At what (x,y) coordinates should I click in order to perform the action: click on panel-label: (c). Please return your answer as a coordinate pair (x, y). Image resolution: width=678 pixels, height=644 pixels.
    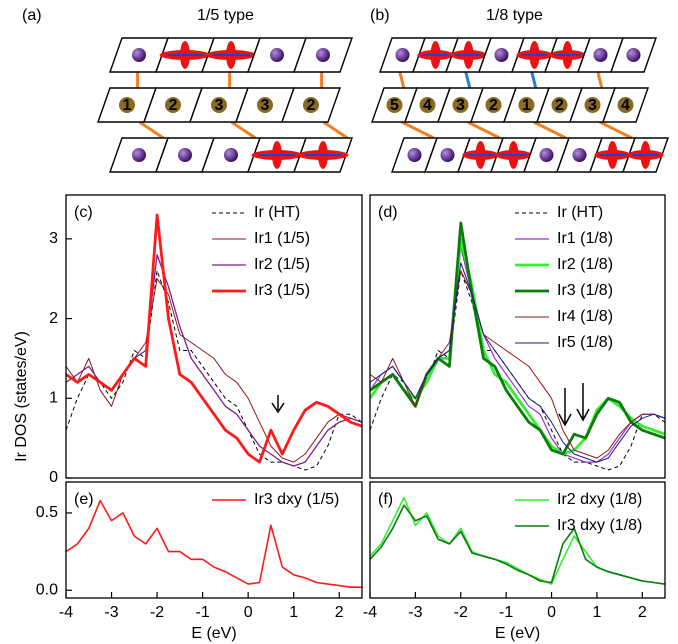
    Looking at the image, I should click on (83, 212).